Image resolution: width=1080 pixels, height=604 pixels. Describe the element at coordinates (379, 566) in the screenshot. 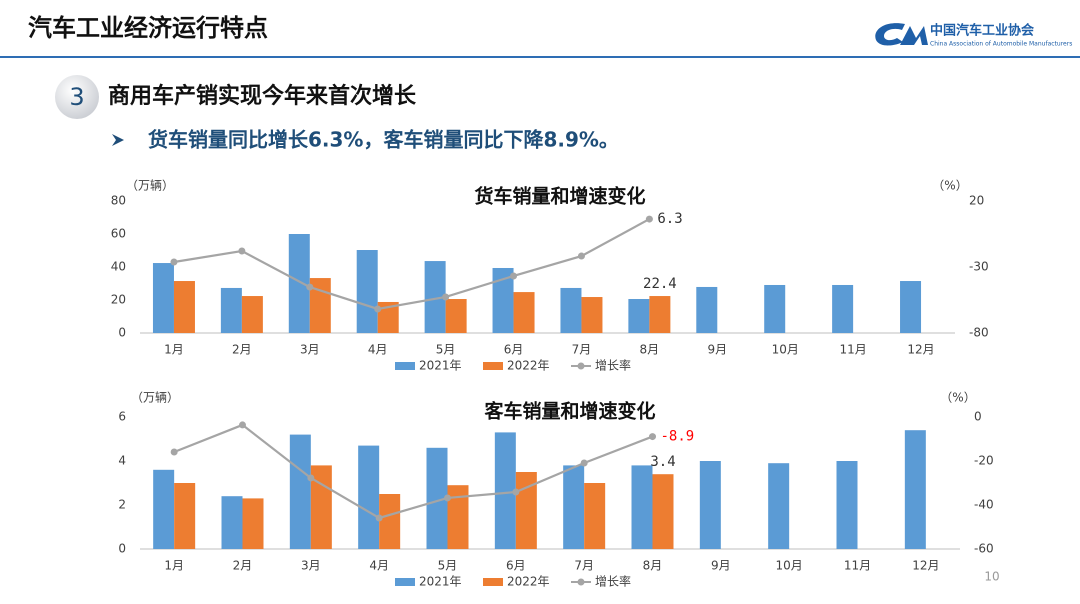

I see `x-tick-label: 4月` at that location.